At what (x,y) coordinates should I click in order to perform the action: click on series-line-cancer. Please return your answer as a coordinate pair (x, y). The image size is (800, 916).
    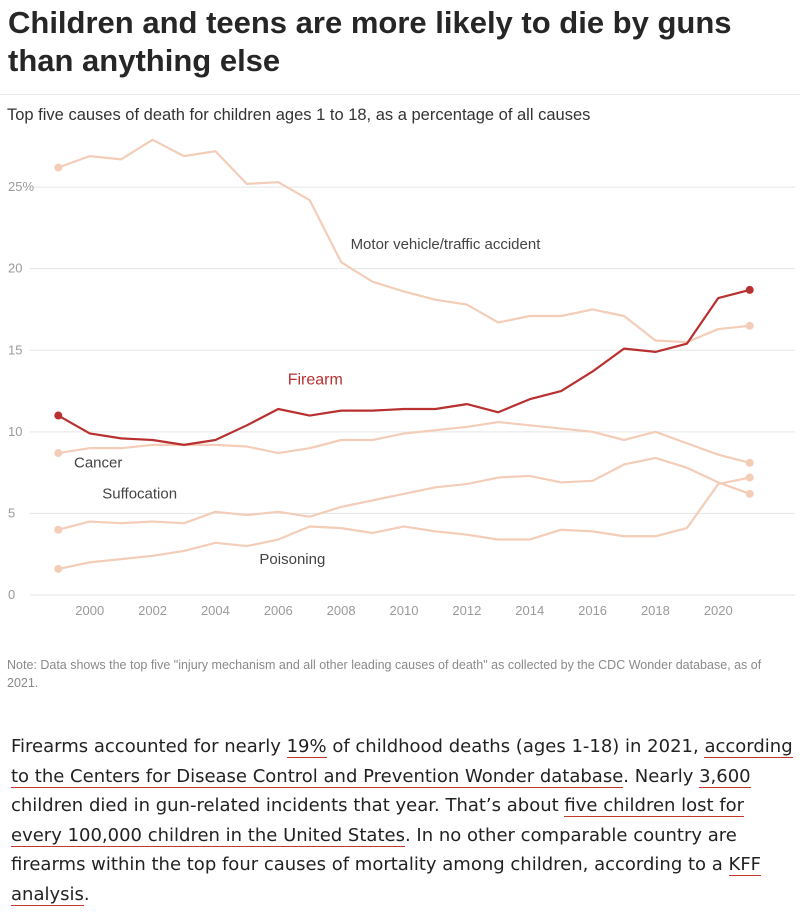
    Looking at the image, I should click on (404, 442).